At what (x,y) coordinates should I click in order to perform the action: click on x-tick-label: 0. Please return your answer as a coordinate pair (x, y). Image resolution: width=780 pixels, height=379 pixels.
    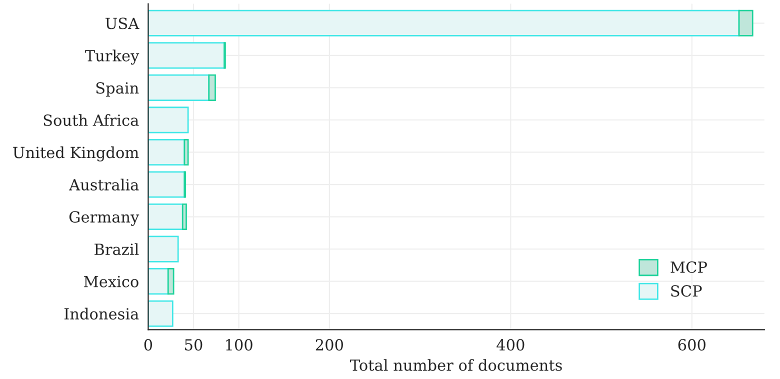
    Looking at the image, I should click on (148, 345).